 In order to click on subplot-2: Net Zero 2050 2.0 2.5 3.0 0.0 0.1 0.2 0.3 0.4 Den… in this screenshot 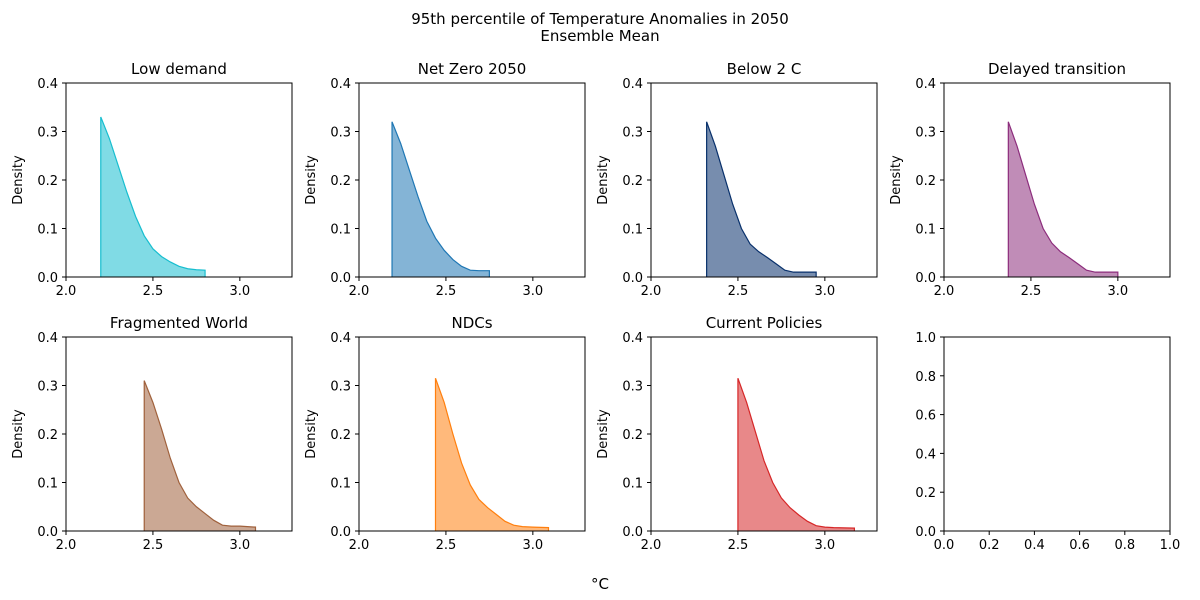, I will do `click(445, 179)`.